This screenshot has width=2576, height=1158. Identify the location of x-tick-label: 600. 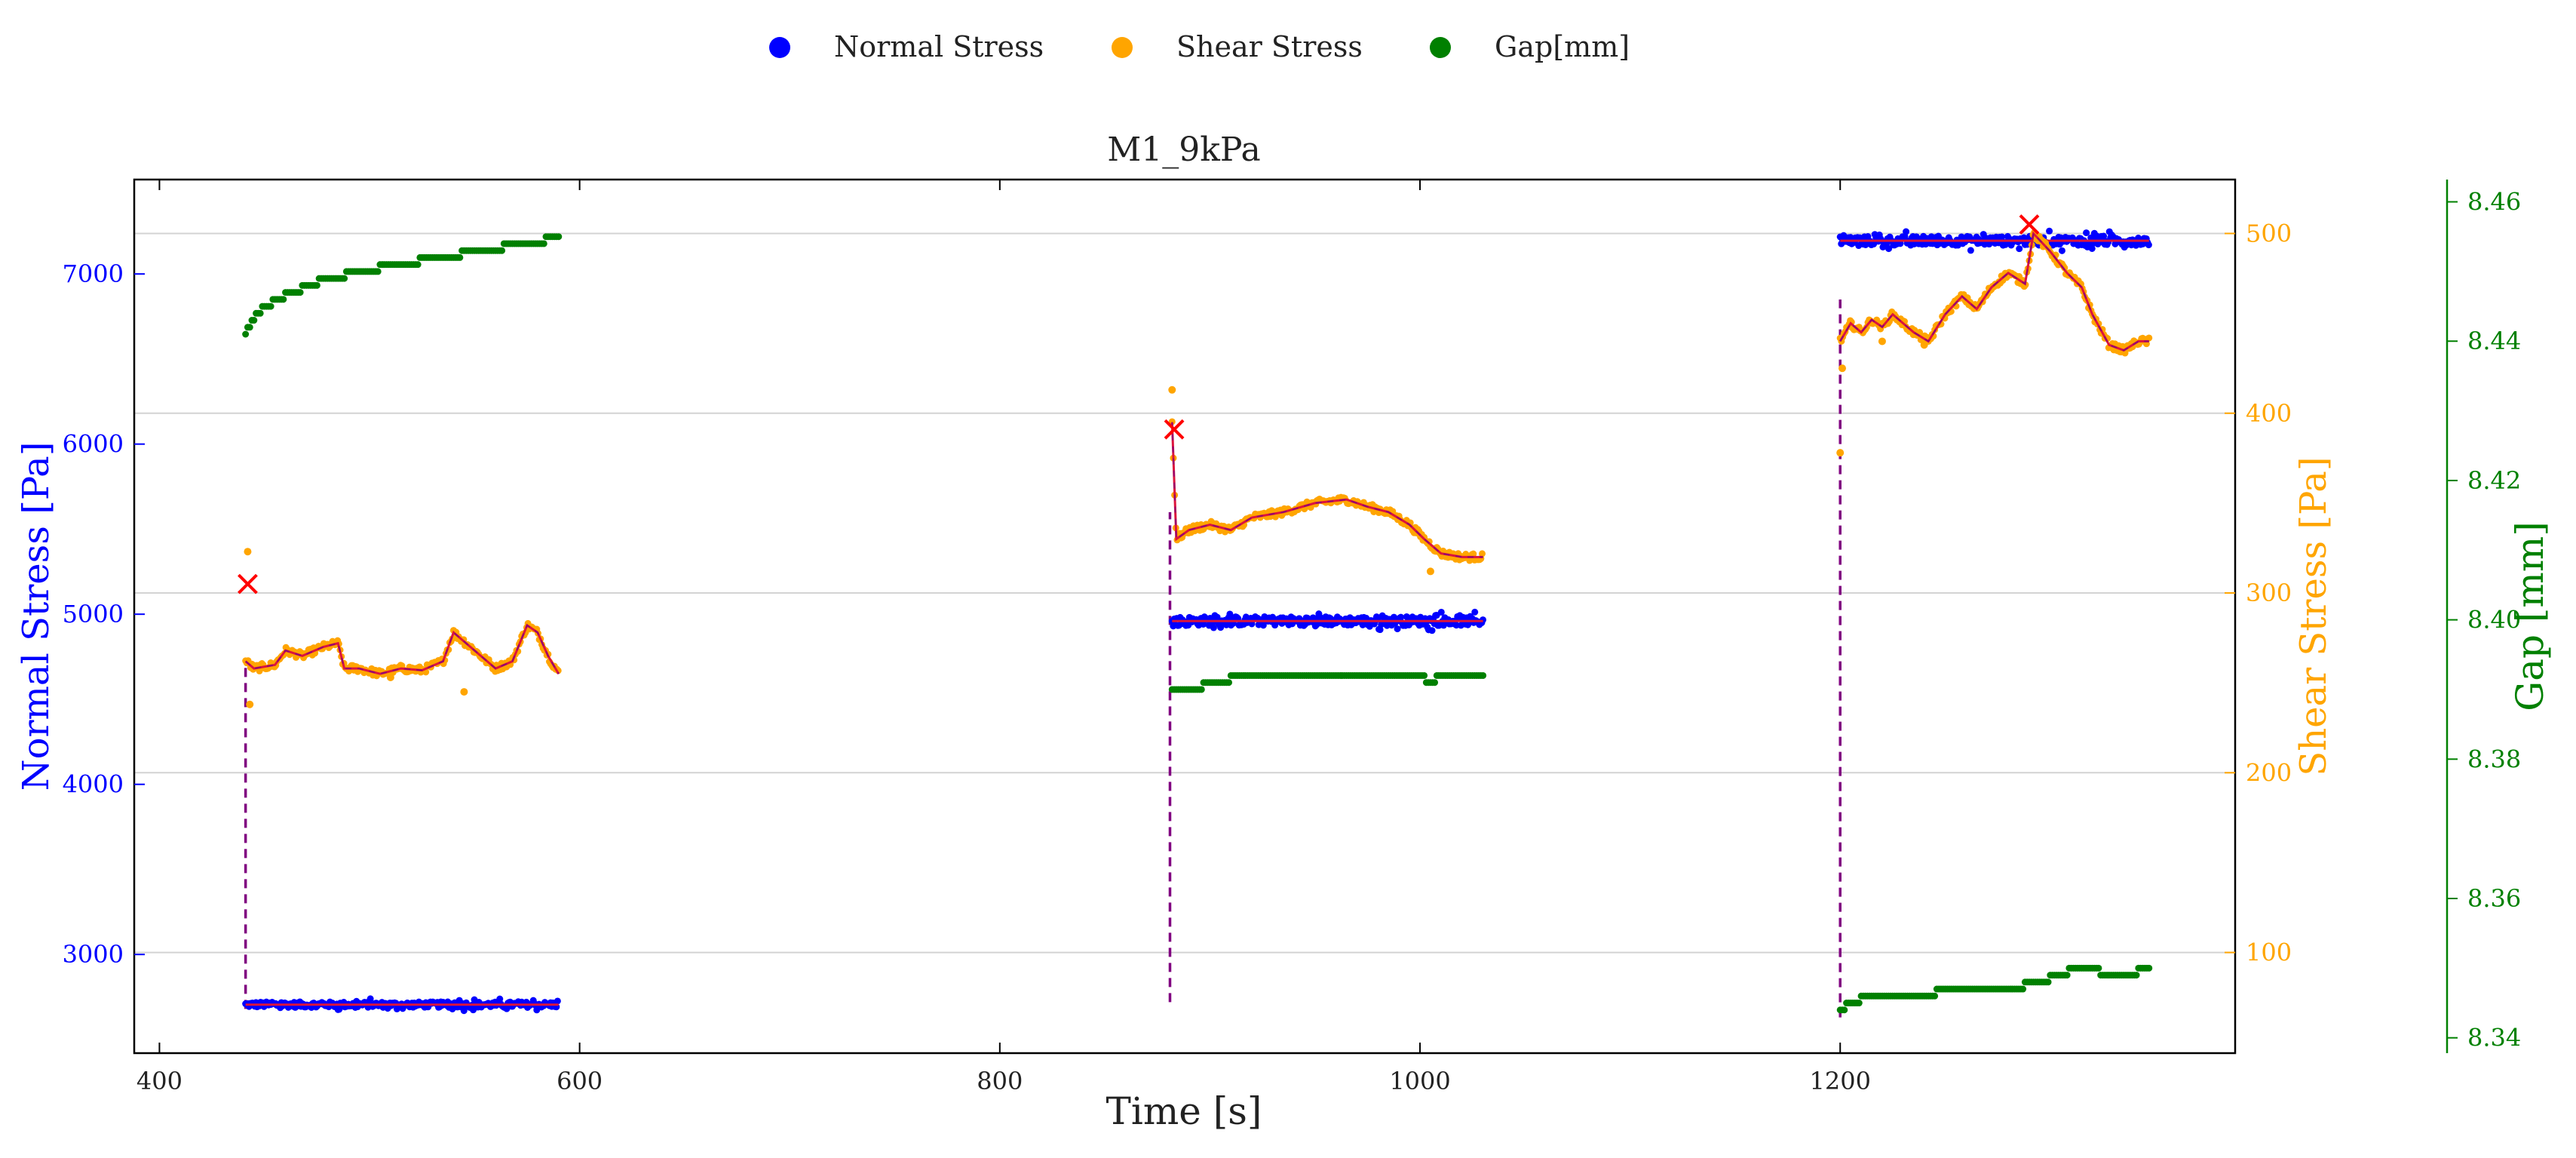
(580, 1081).